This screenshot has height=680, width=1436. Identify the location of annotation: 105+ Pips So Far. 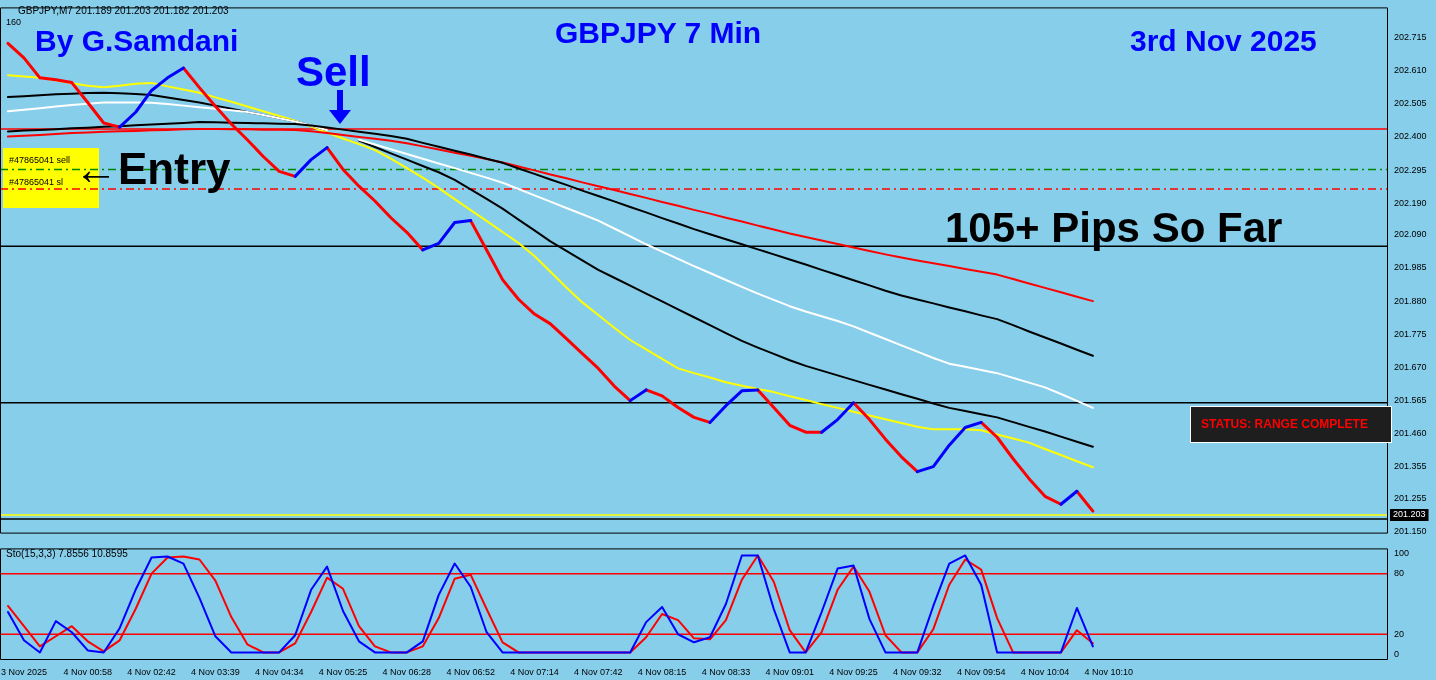
(1114, 228).